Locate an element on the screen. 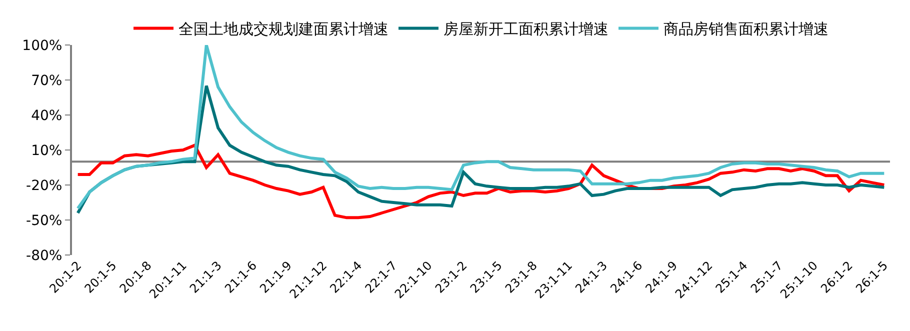 Image resolution: width=910 pixels, height=331 pixels. y-tick-label: 70% is located at coordinates (46, 80).